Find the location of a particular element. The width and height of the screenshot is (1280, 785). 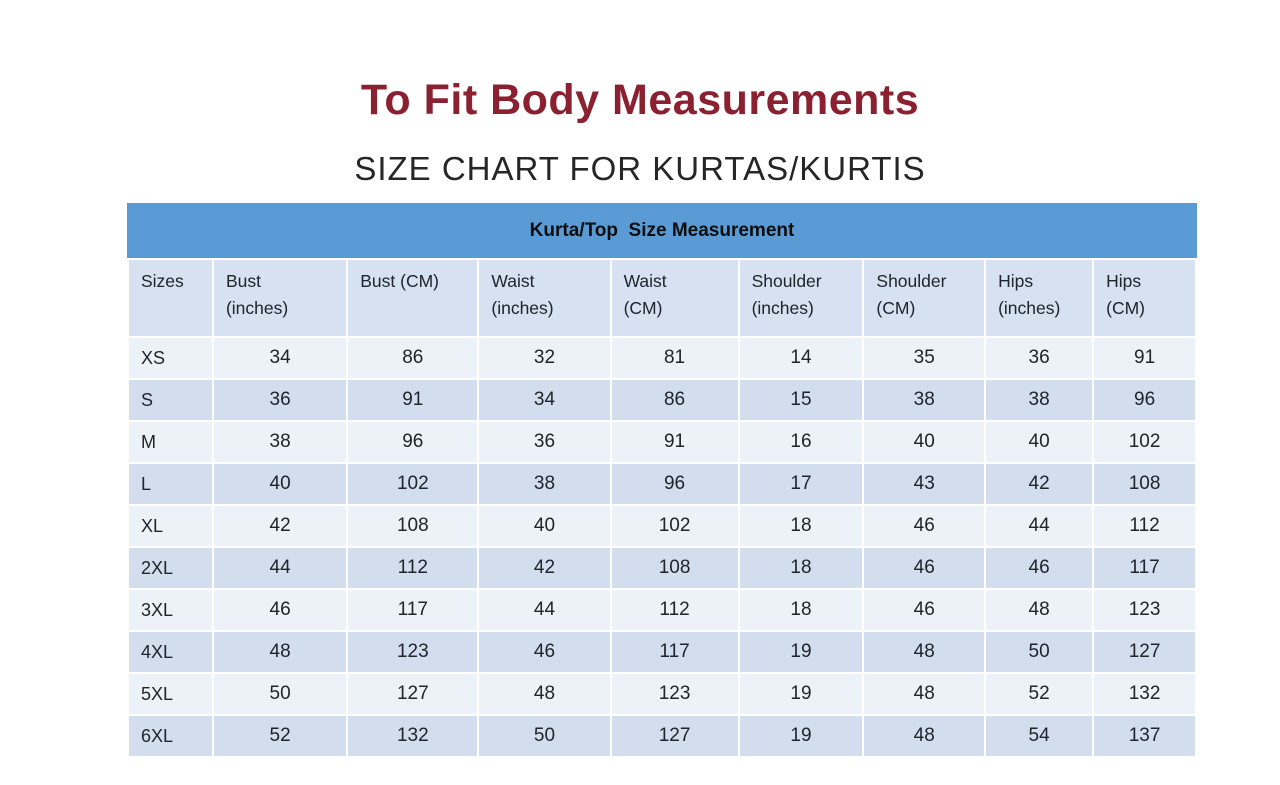

page-subtitle: SIZE CHART FOR KURTAS/KURTIS is located at coordinates (640, 168).